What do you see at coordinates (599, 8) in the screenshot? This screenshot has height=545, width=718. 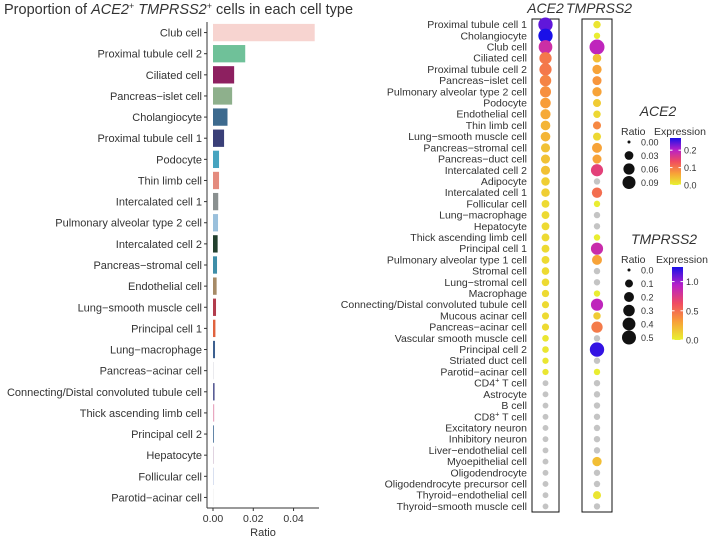 I see `dot-column-title: TMPRSS2` at bounding box center [599, 8].